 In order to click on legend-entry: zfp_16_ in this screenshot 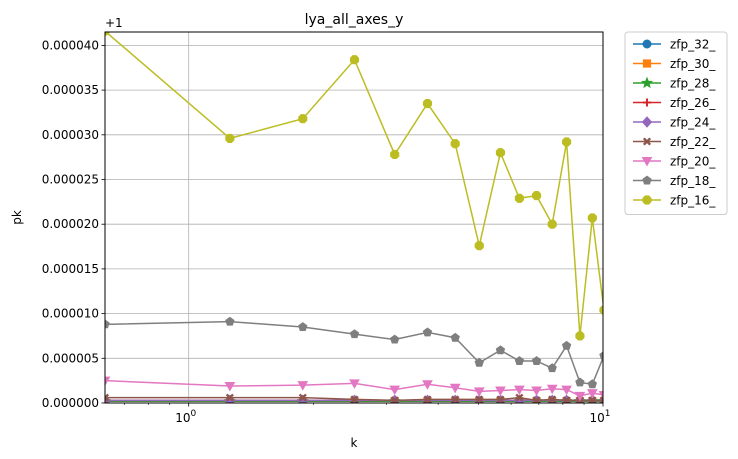, I will do `click(674, 201)`.